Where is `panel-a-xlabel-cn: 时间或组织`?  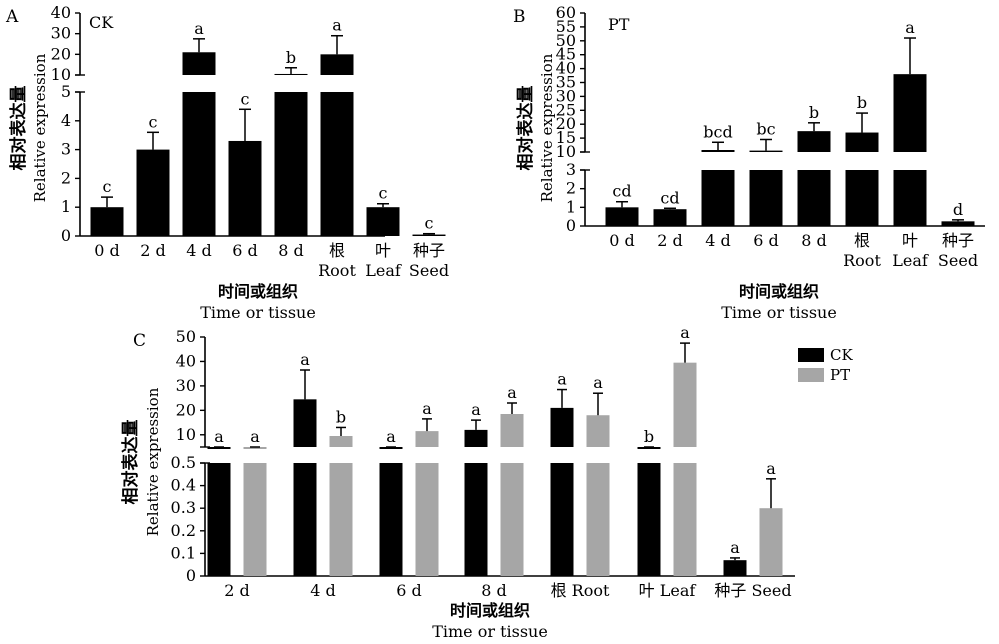
panel-a-xlabel-cn: 时间或组织 is located at coordinates (258, 291).